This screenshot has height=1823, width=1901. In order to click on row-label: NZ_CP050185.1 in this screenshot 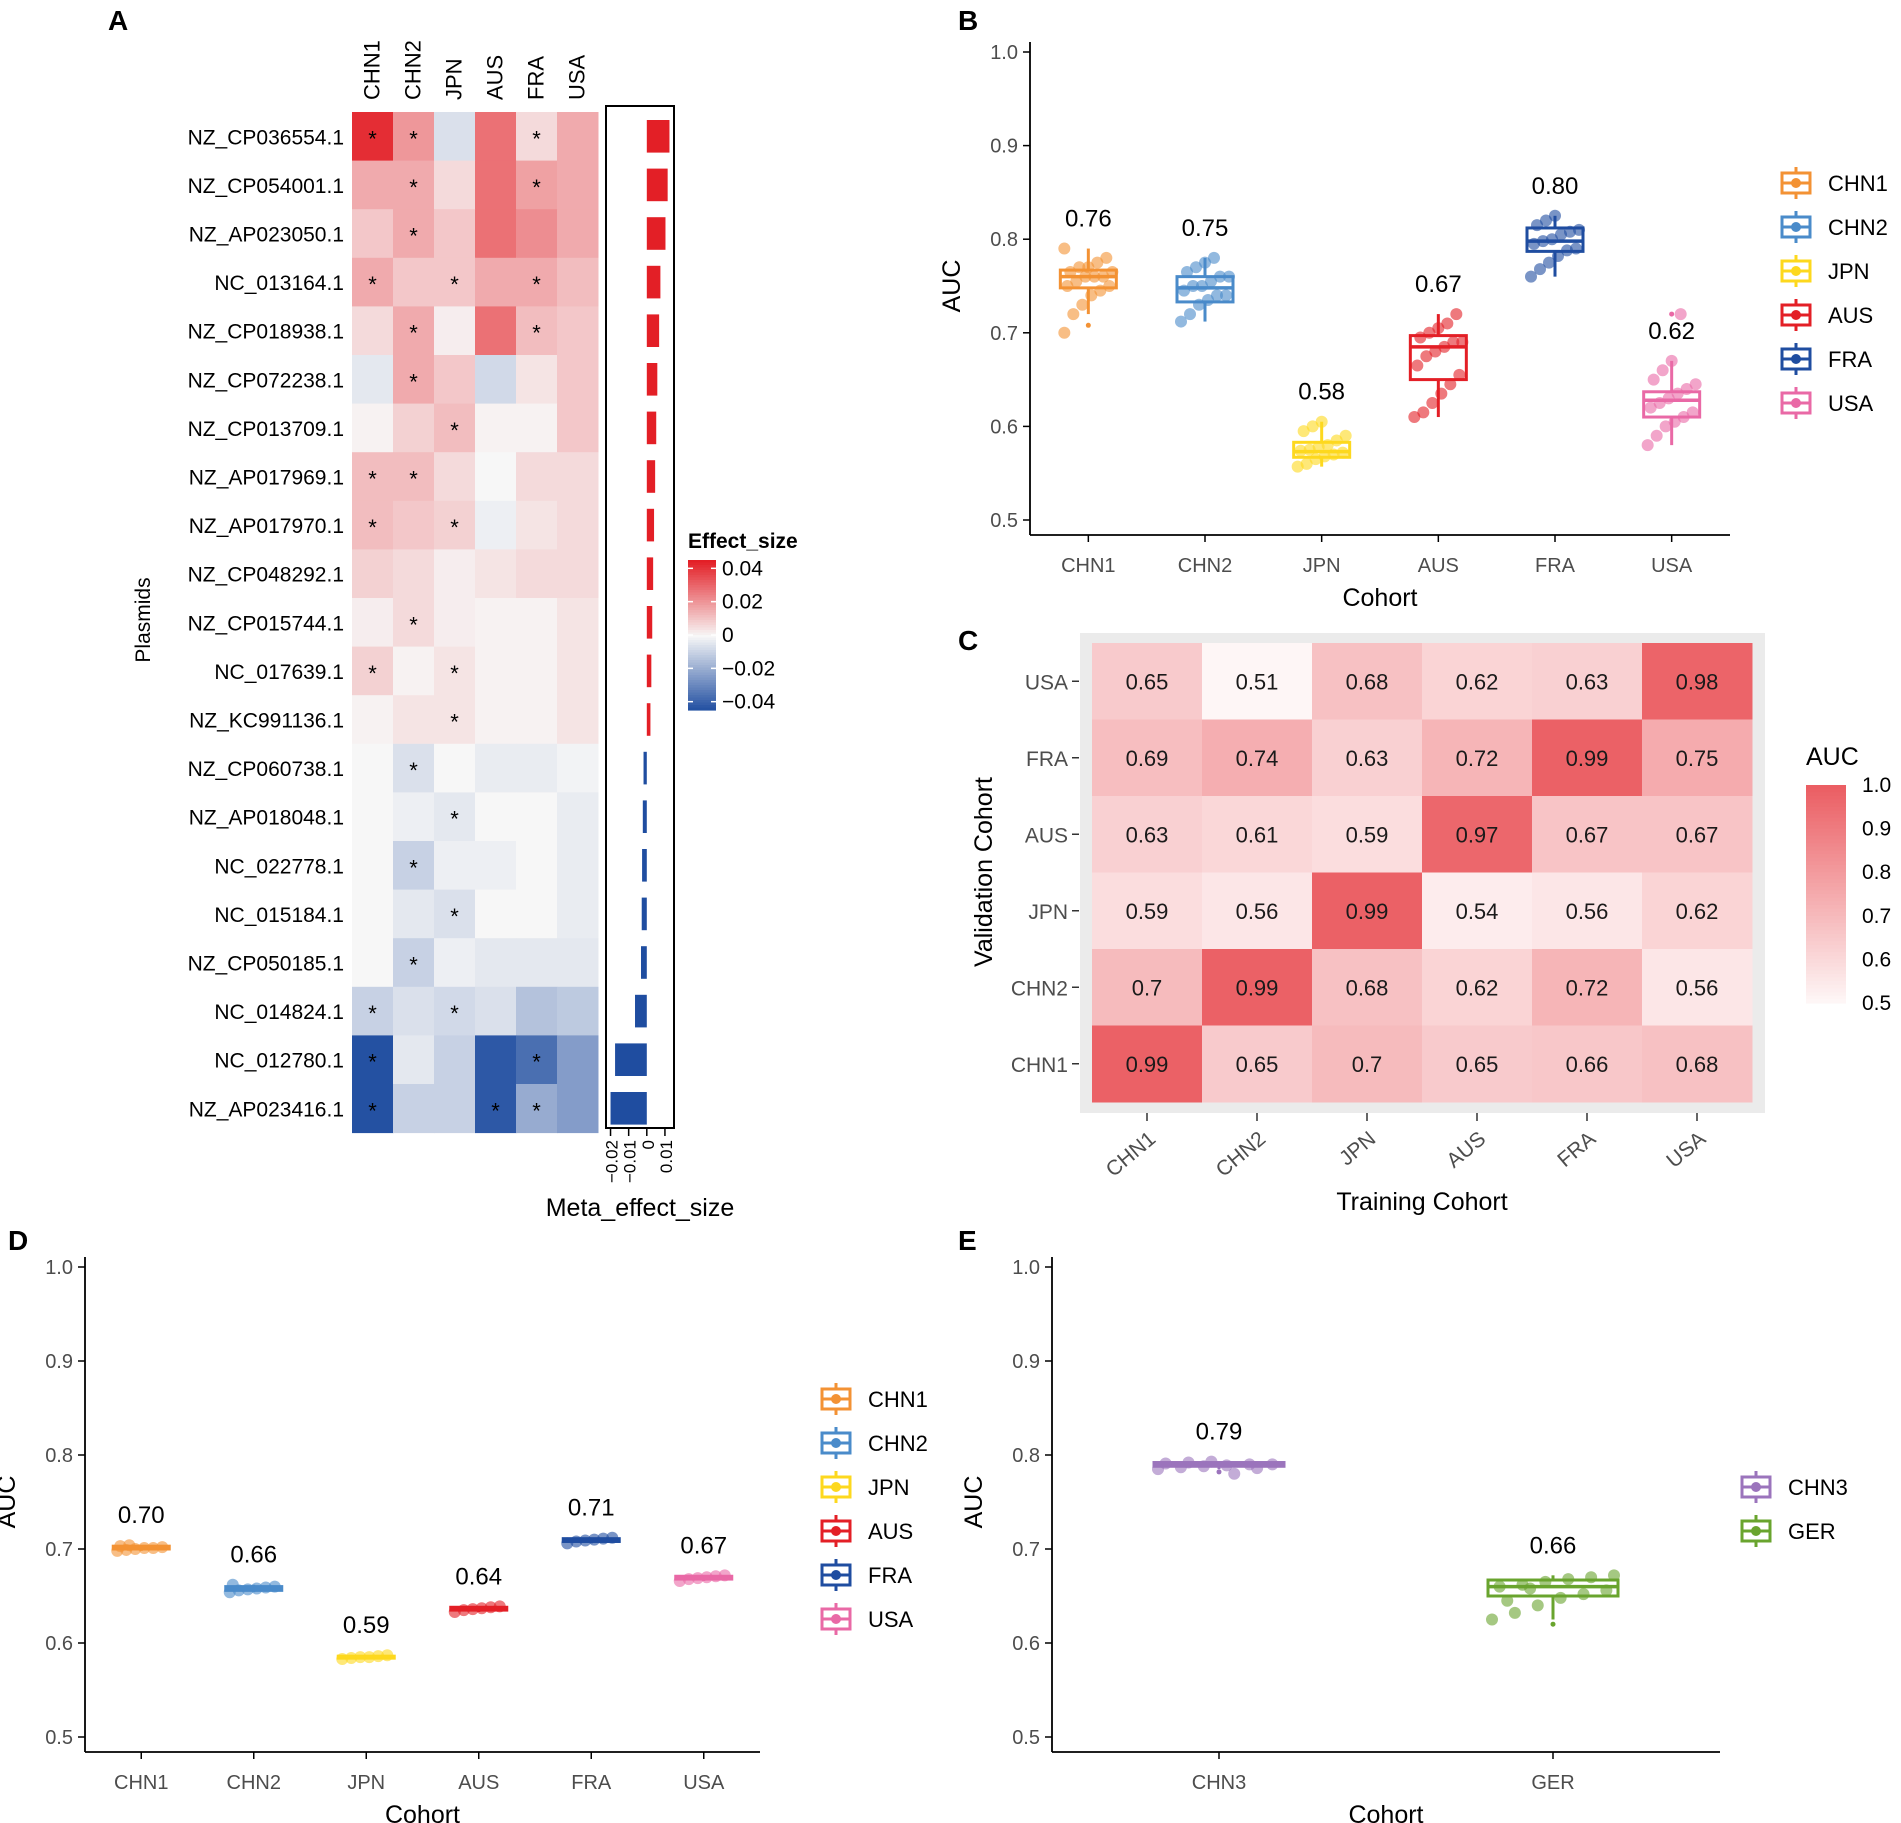, I will do `click(266, 964)`.